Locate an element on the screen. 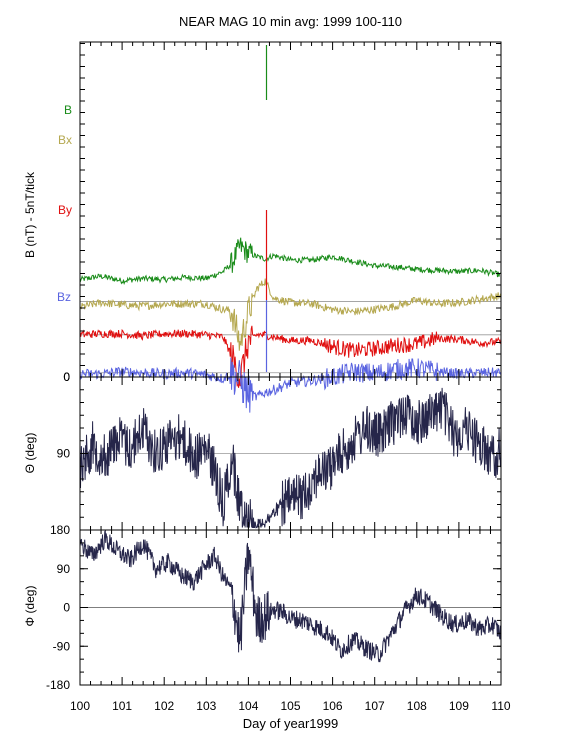  x-tick-label: 100 is located at coordinates (80, 706).